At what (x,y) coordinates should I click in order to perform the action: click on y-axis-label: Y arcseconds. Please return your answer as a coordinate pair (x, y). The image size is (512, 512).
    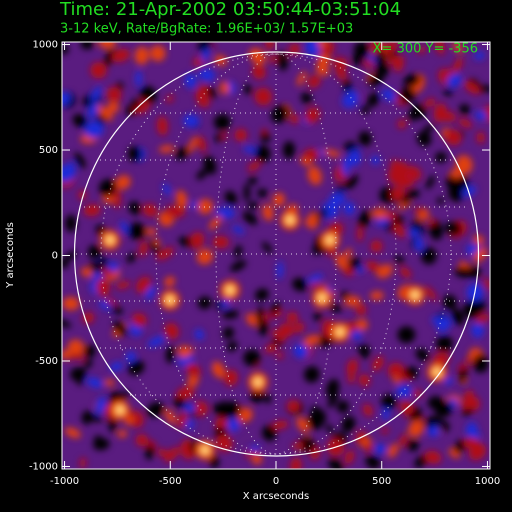
    Looking at the image, I should click on (10, 255).